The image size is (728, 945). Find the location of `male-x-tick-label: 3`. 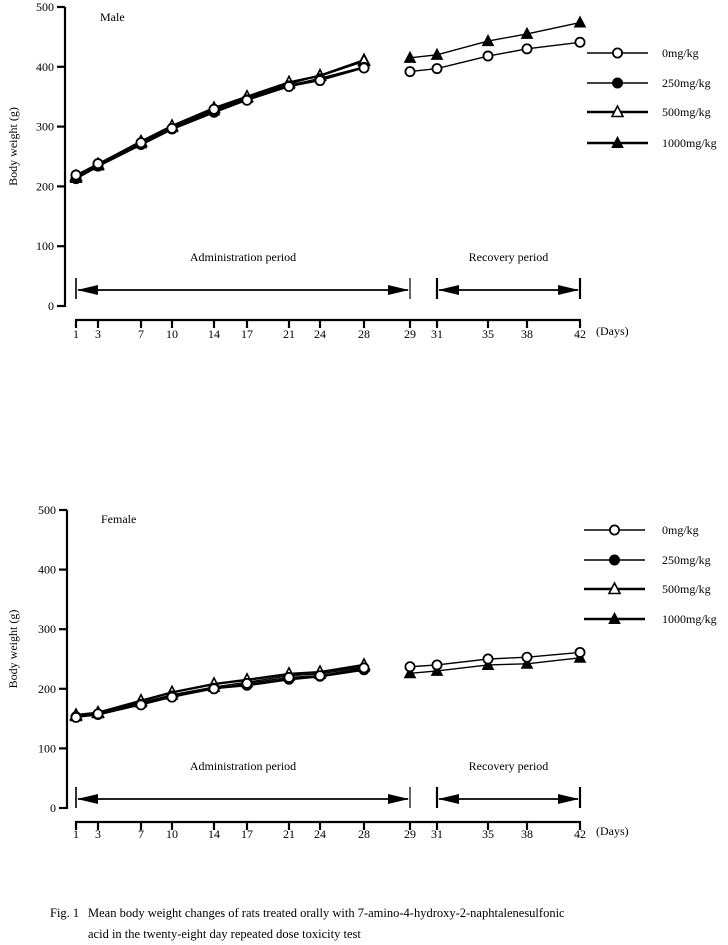

male-x-tick-label: 3 is located at coordinates (98, 334).